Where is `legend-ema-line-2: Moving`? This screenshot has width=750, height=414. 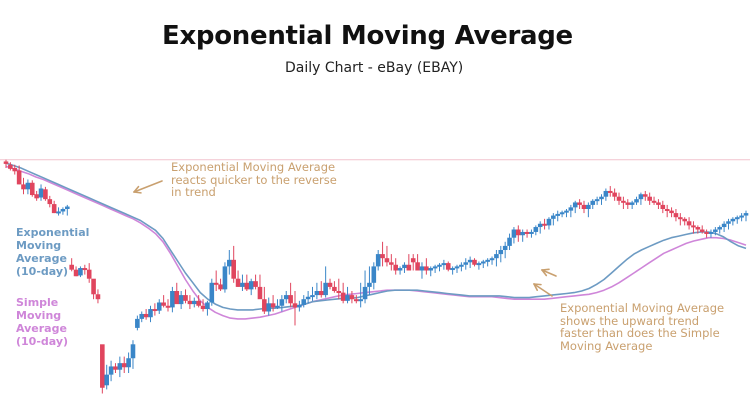
legend-ema-line-2: Moving is located at coordinates (39, 245).